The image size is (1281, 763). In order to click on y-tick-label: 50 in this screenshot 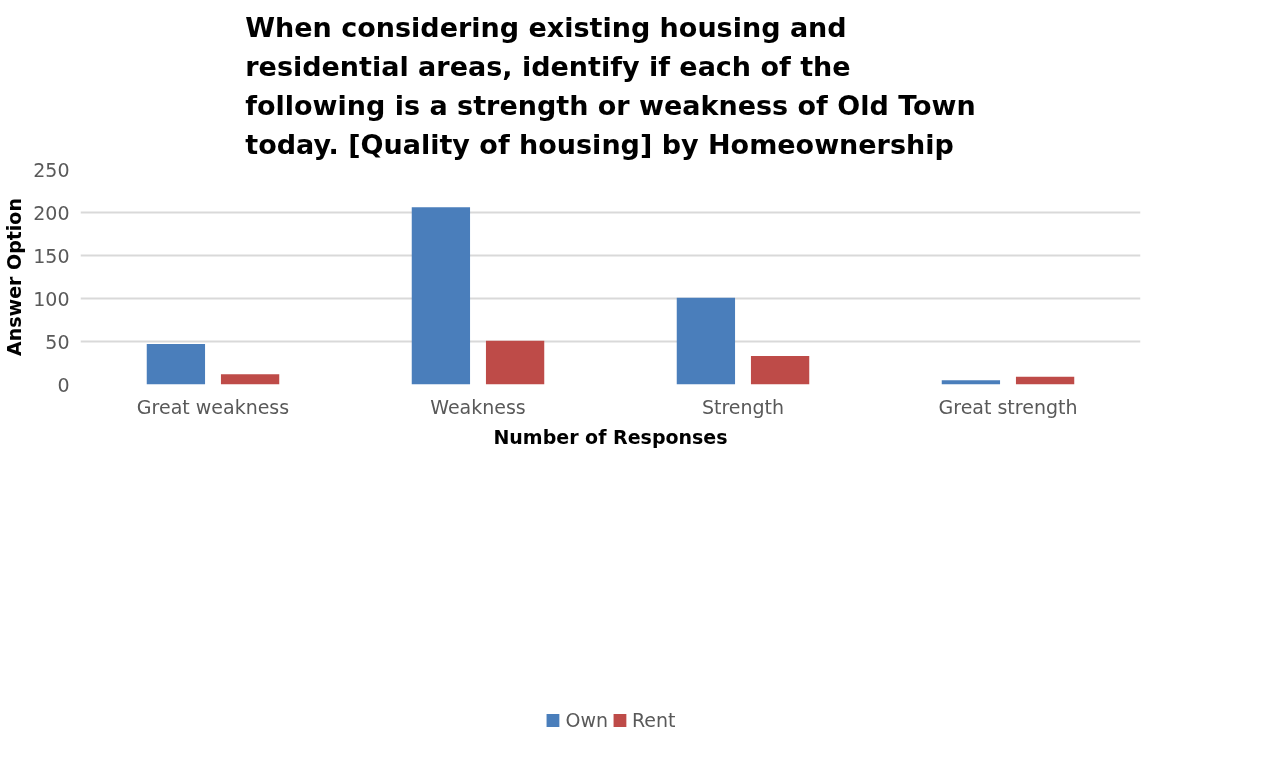, I will do `click(57, 341)`.